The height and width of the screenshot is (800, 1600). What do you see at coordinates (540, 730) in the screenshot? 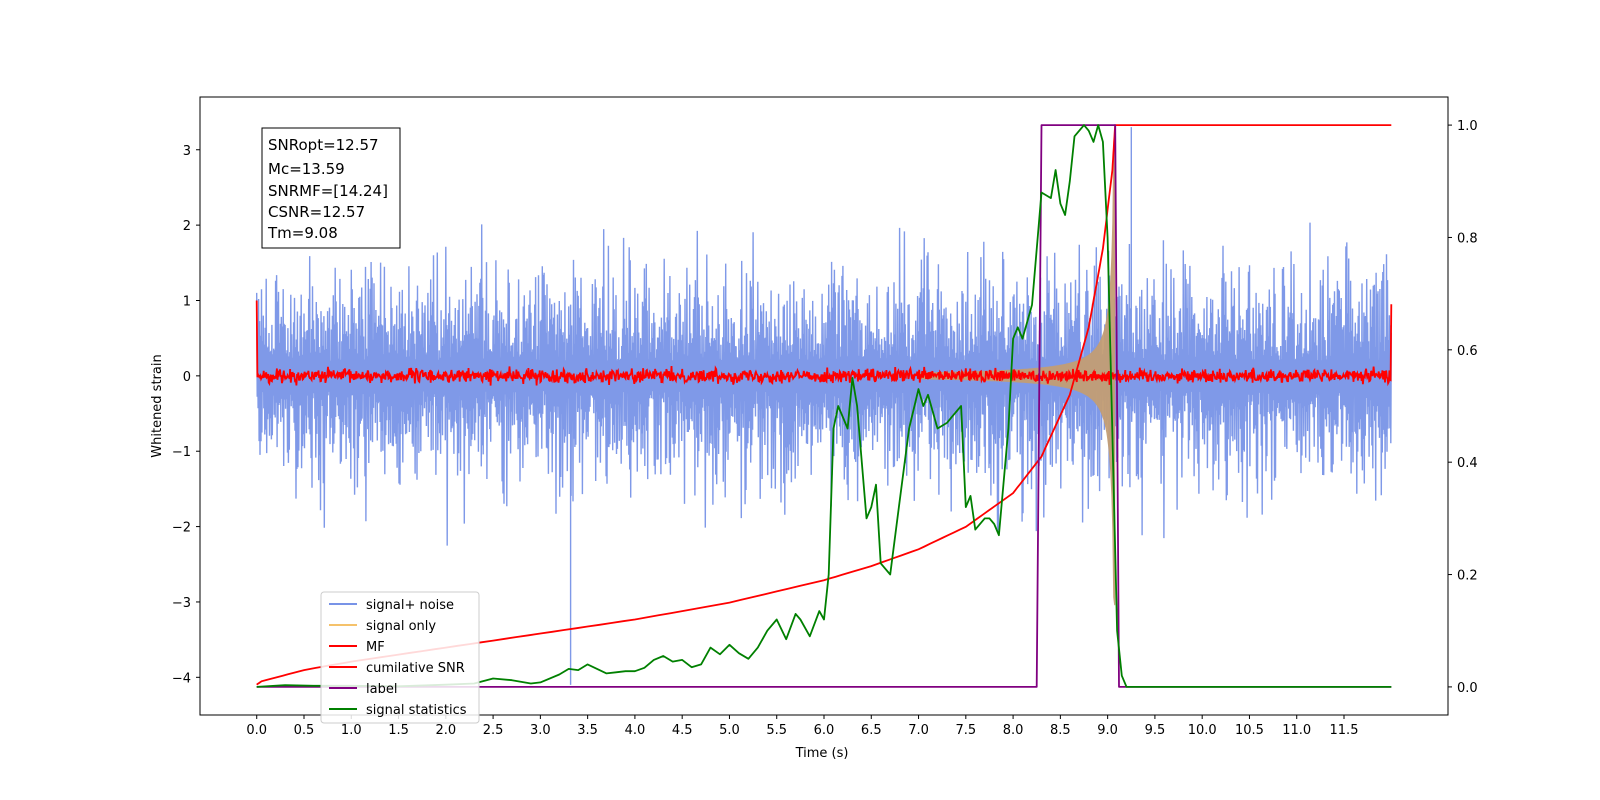
I see `x-tick-label: 3.0` at bounding box center [540, 730].